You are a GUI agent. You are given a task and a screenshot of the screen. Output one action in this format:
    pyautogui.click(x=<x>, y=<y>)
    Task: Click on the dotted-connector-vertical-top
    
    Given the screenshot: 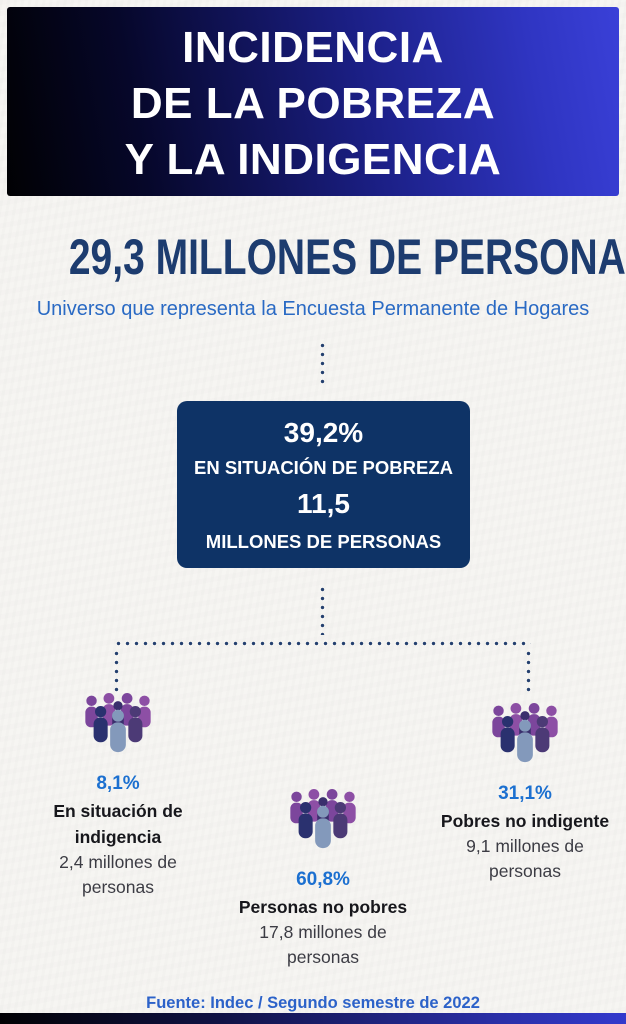 What is the action you would take?
    pyautogui.click(x=322, y=363)
    